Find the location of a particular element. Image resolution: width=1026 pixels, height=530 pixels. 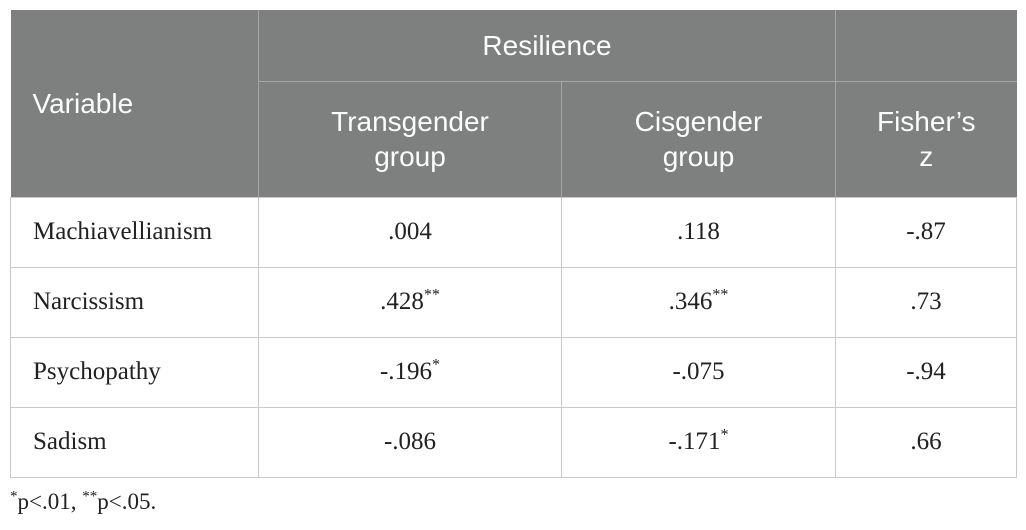

cell-cisgender-r: .118 is located at coordinates (698, 232).